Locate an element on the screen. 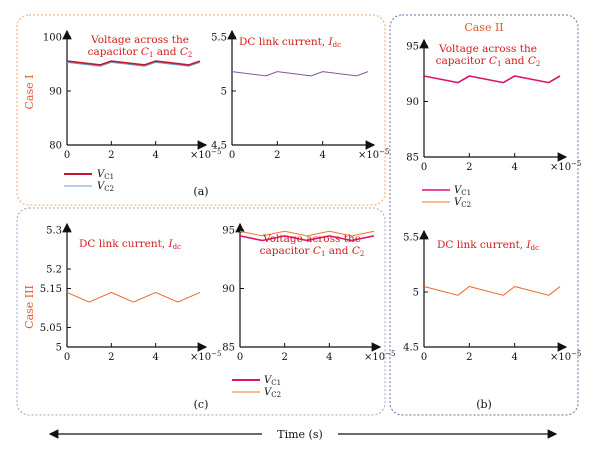  legend-a: VC1 VC2 is located at coordinates (89, 181).